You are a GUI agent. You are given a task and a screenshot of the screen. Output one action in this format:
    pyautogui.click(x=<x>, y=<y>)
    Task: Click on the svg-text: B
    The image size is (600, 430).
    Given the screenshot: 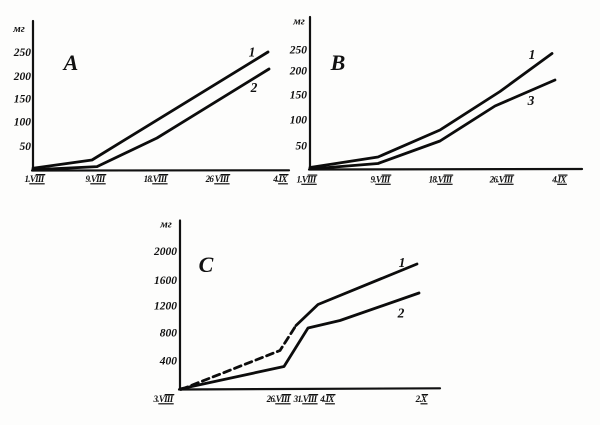 What is the action you would take?
    pyautogui.click(x=338, y=62)
    